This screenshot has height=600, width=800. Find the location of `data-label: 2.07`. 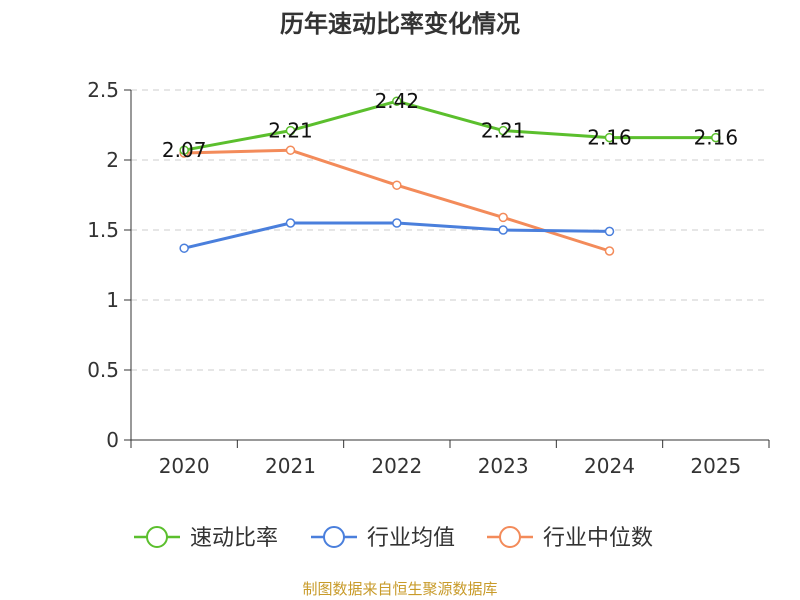

data-label: 2.07 is located at coordinates (184, 150).